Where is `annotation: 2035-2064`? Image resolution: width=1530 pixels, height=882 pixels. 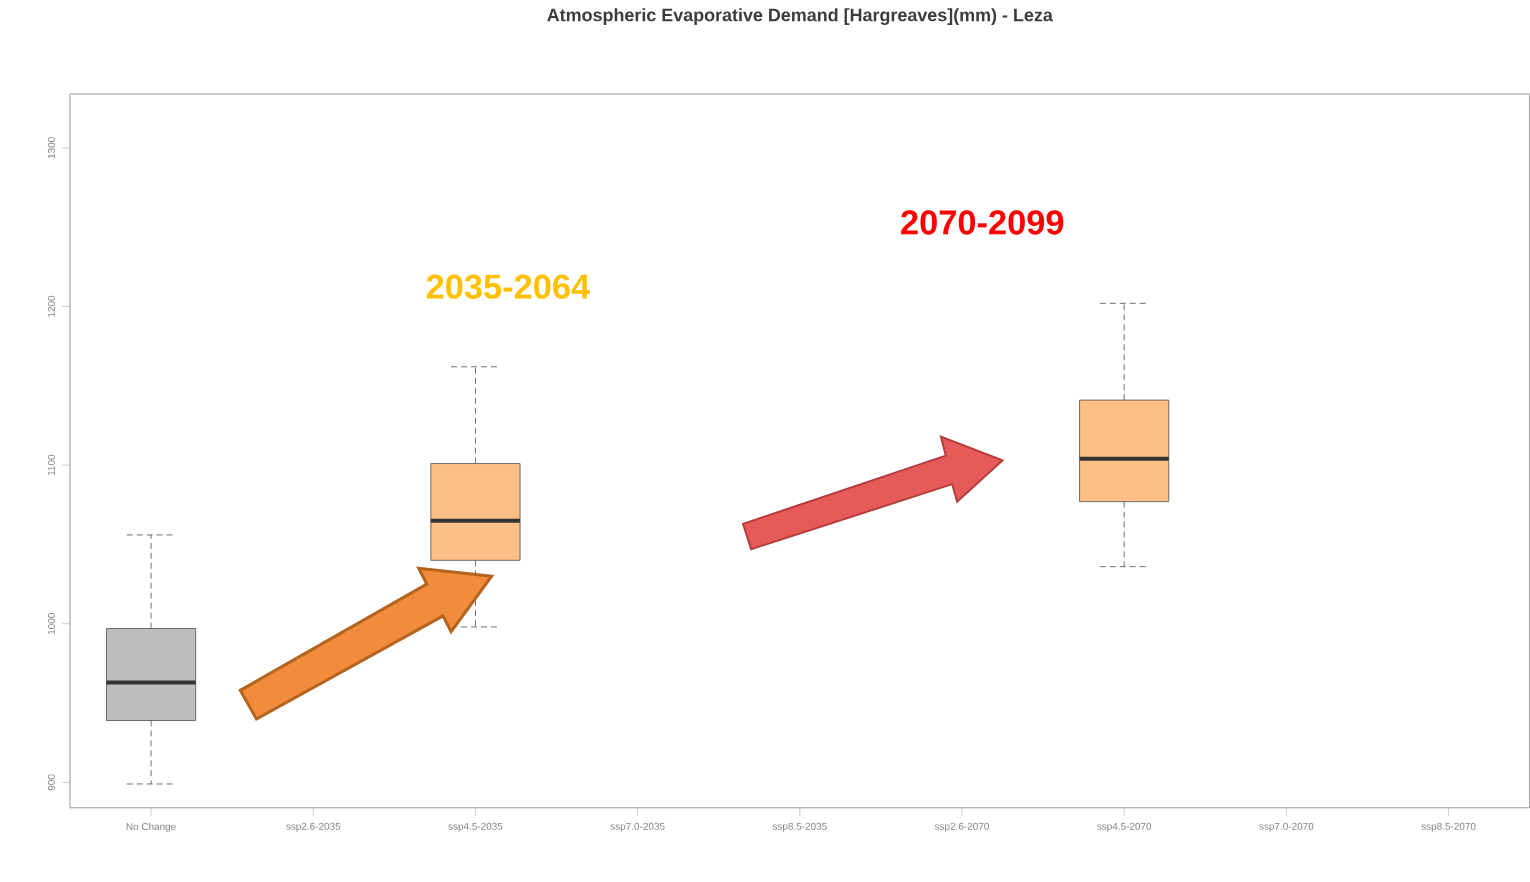 annotation: 2035-2064 is located at coordinates (508, 287).